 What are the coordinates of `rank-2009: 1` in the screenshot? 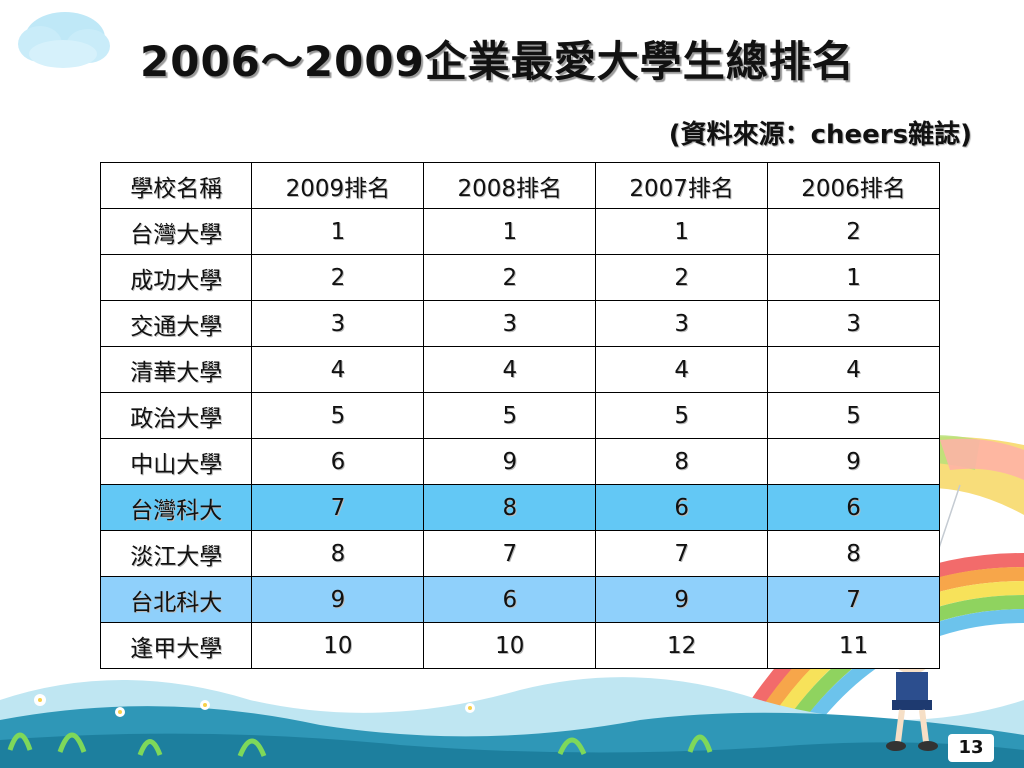 It's located at (338, 231).